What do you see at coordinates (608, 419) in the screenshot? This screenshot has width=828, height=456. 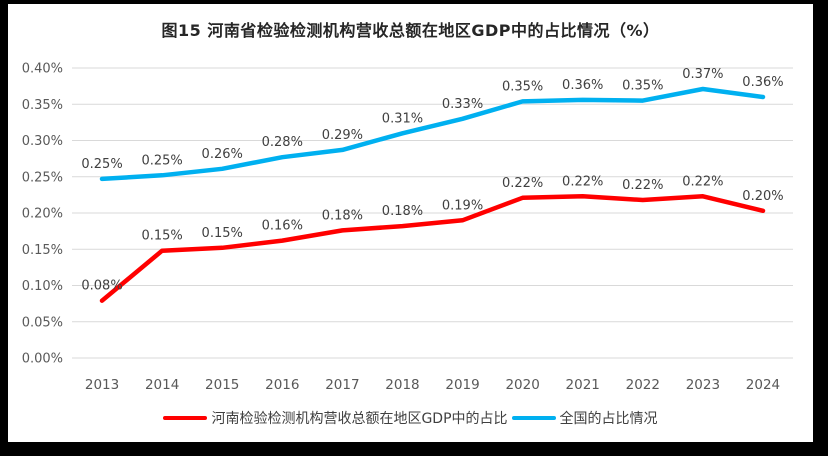 I see `legend-label-national: 全国的占比情况` at bounding box center [608, 419].